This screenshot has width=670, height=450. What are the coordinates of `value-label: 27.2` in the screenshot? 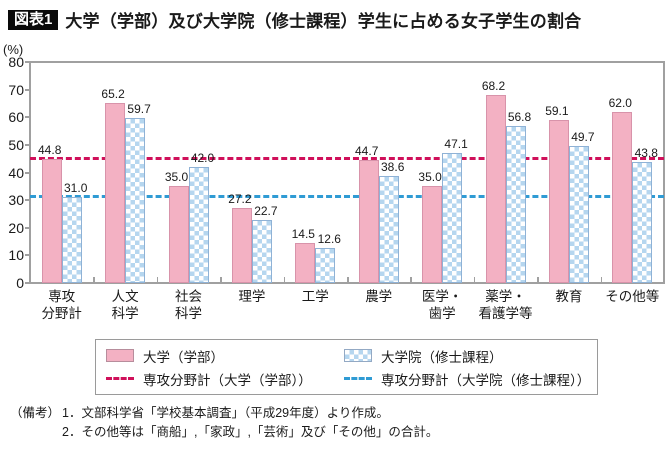 It's located at (240, 198).